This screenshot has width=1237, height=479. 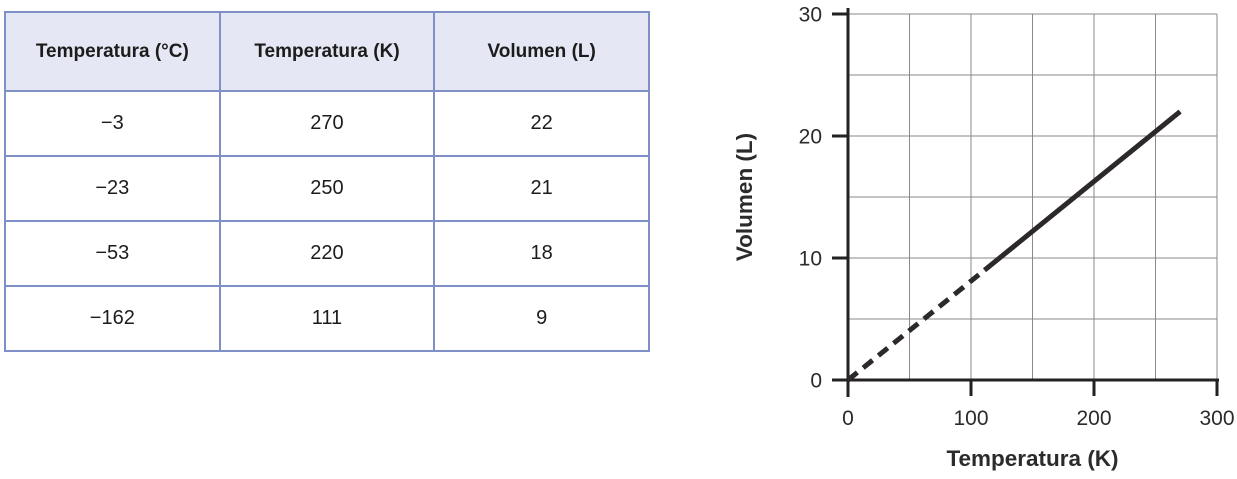 I want to click on table-cell: −3, so click(x=112, y=123).